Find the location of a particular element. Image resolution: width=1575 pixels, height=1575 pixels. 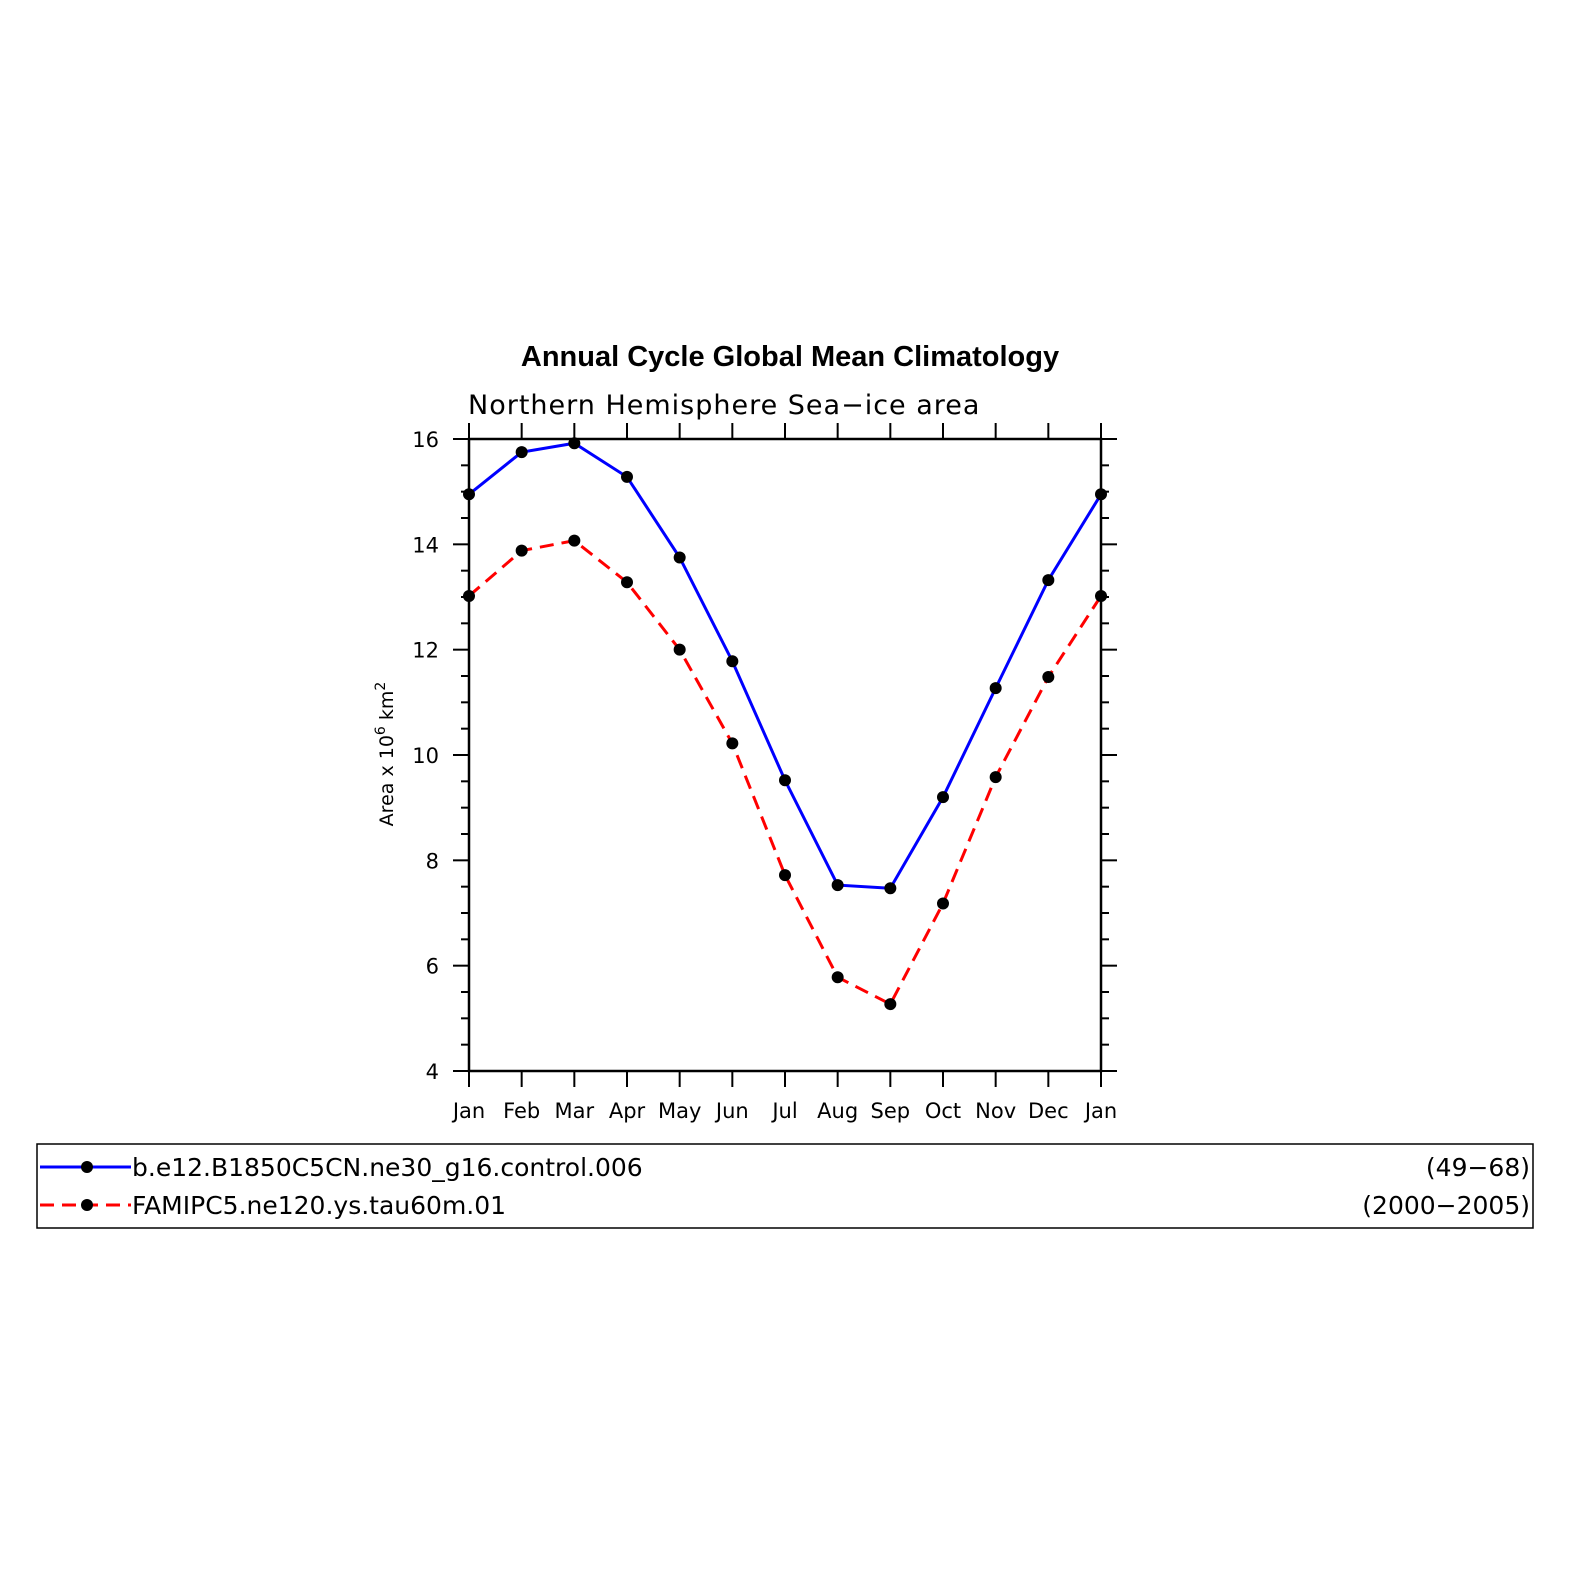

x-tick-label: Oct is located at coordinates (943, 1111).